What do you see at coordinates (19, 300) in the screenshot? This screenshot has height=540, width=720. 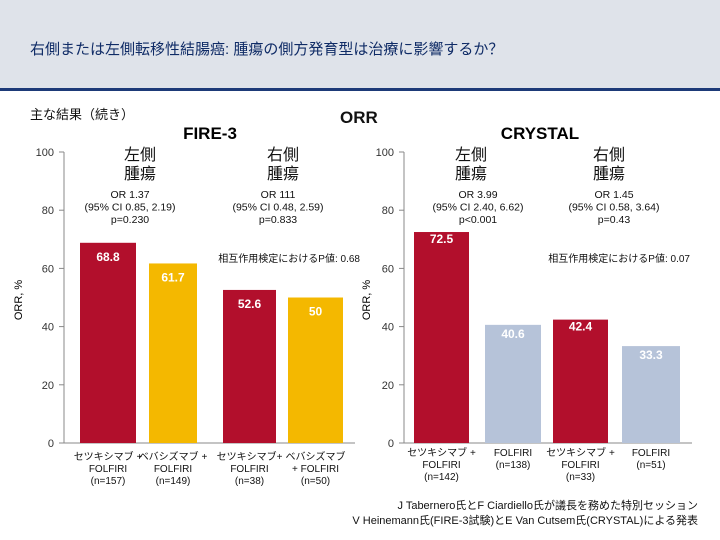 I see `fire3-y-axis-label: ORR, %` at bounding box center [19, 300].